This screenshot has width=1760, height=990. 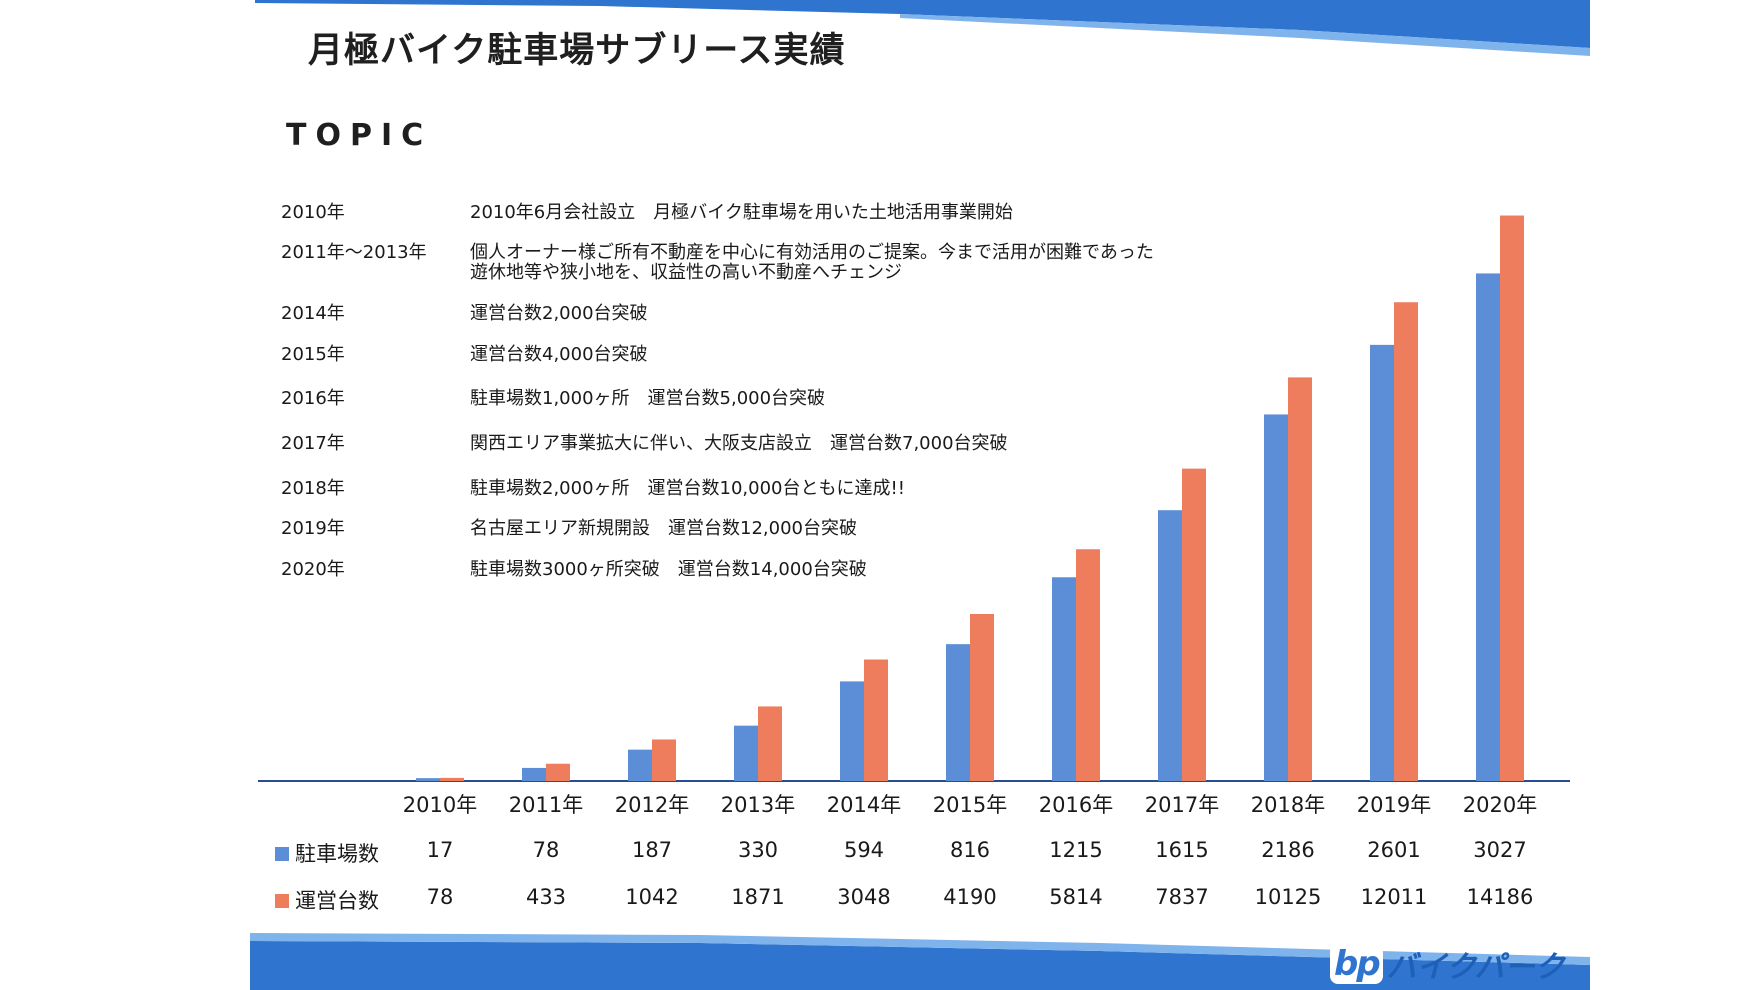 I want to click on topic-year: 2014年, so click(x=313, y=313).